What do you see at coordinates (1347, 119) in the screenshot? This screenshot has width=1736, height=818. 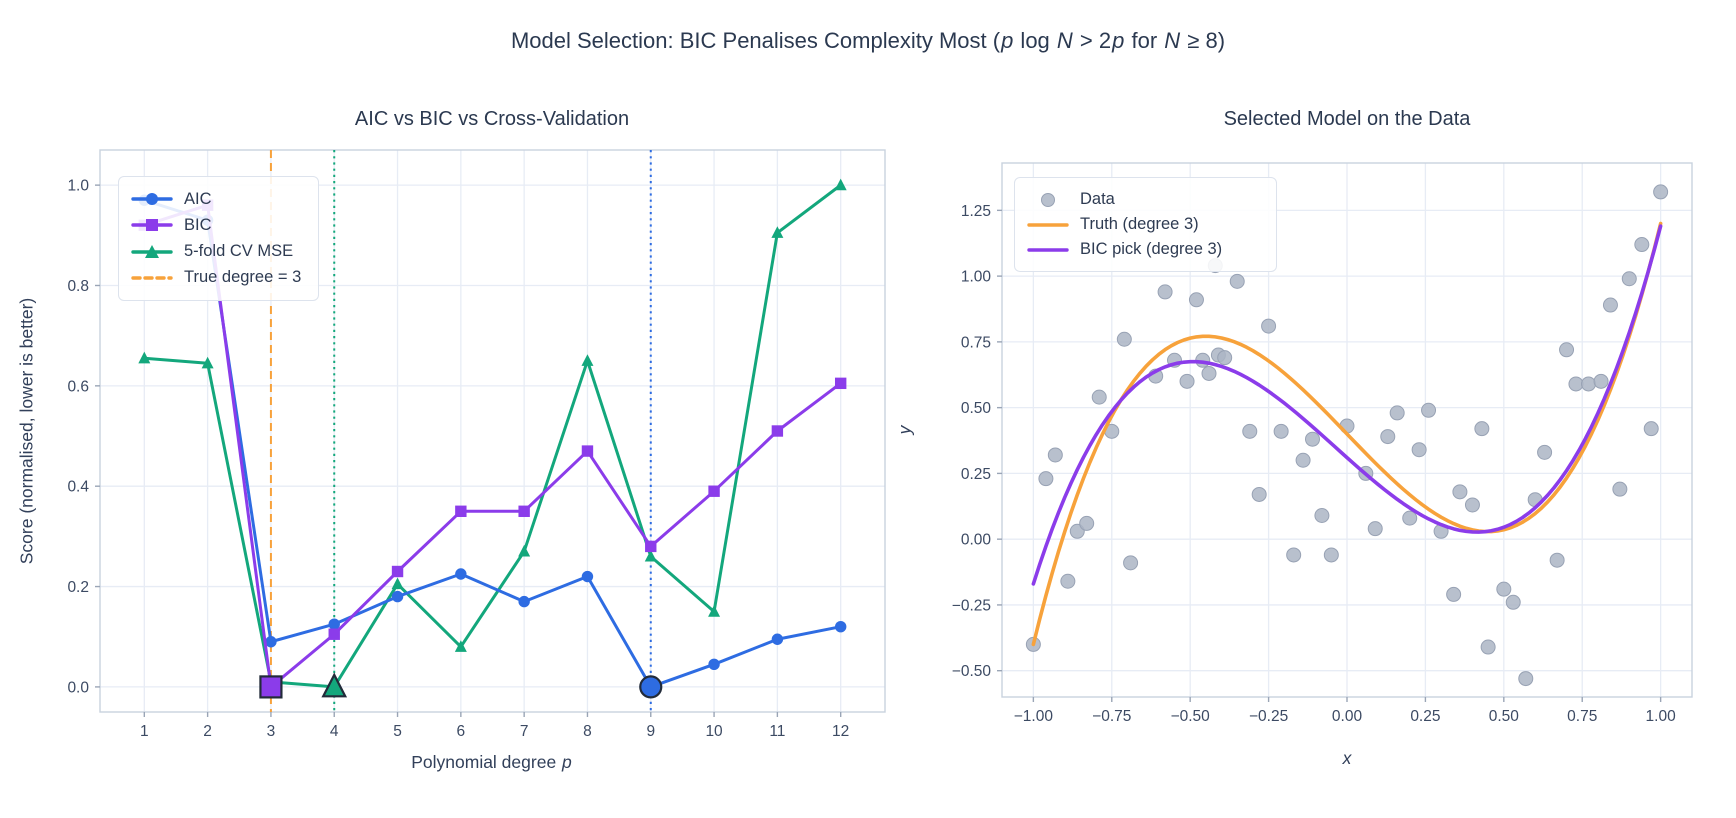 I see `right-plot-title: Selected Model on the Data` at bounding box center [1347, 119].